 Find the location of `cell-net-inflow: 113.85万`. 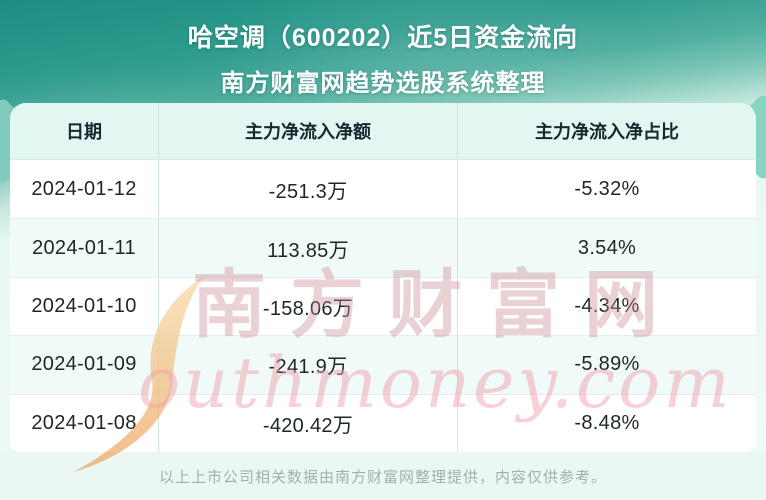

cell-net-inflow: 113.85万 is located at coordinates (307, 248).